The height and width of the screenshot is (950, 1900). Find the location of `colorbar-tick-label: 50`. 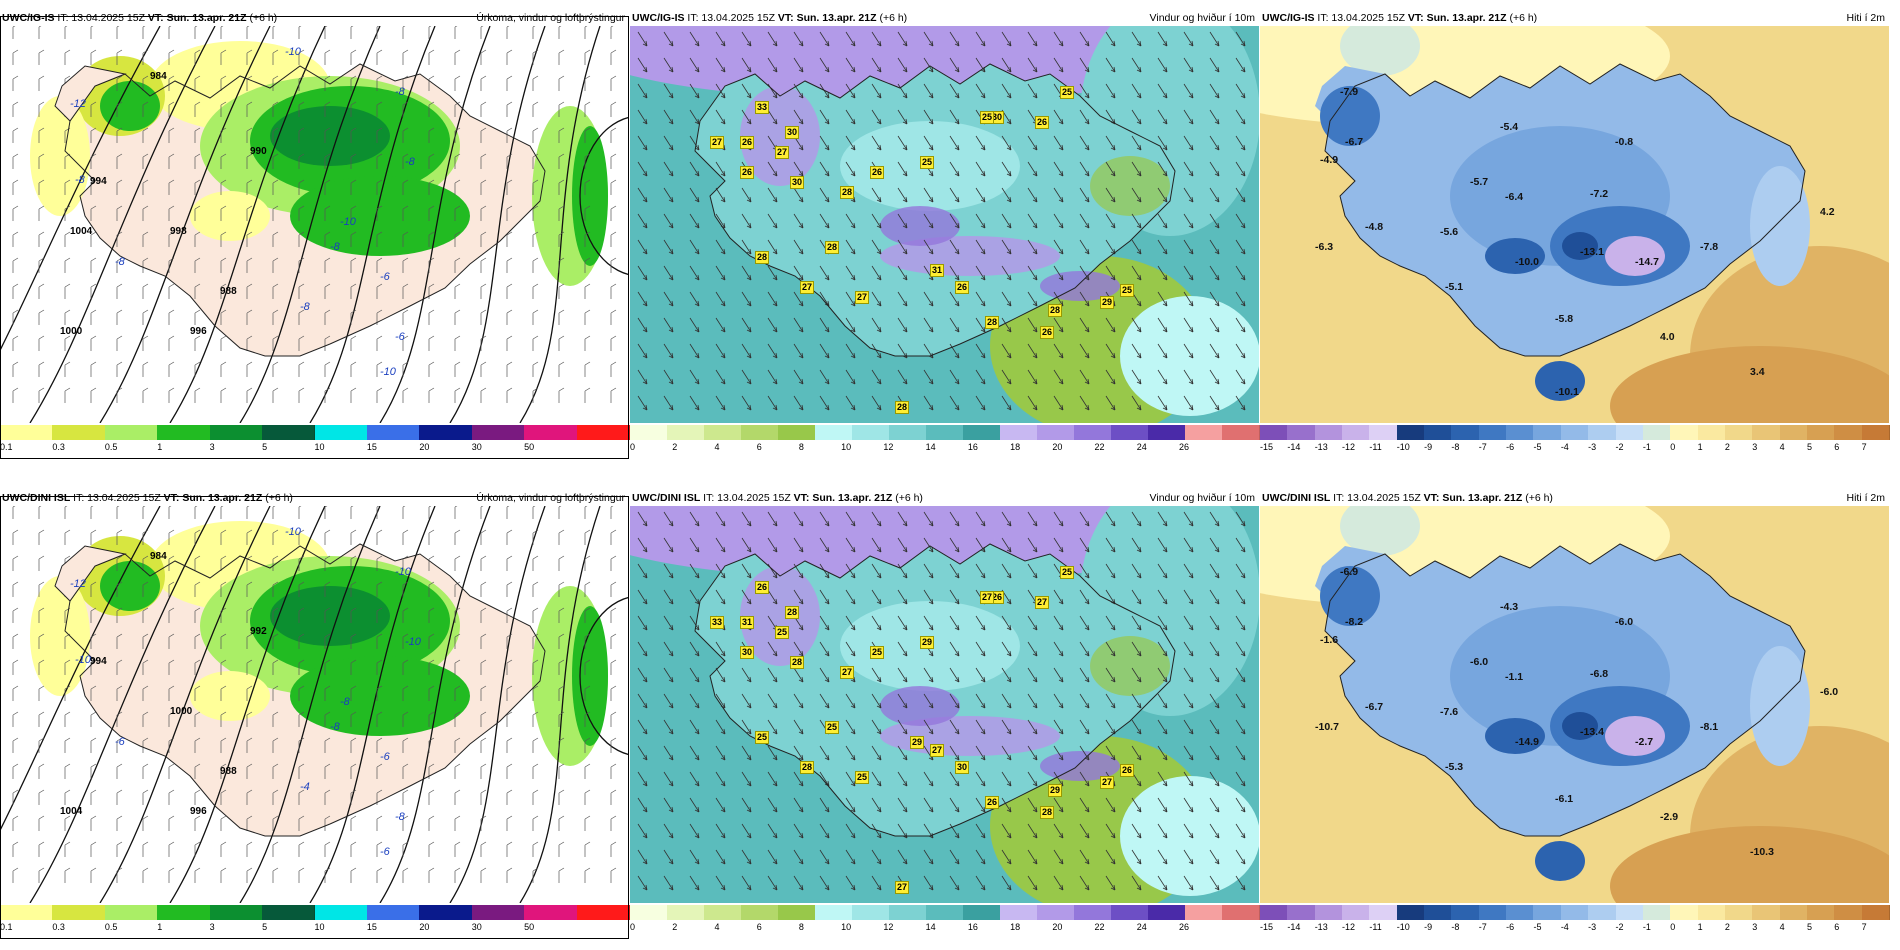

colorbar-tick-label: 50 is located at coordinates (529, 447).